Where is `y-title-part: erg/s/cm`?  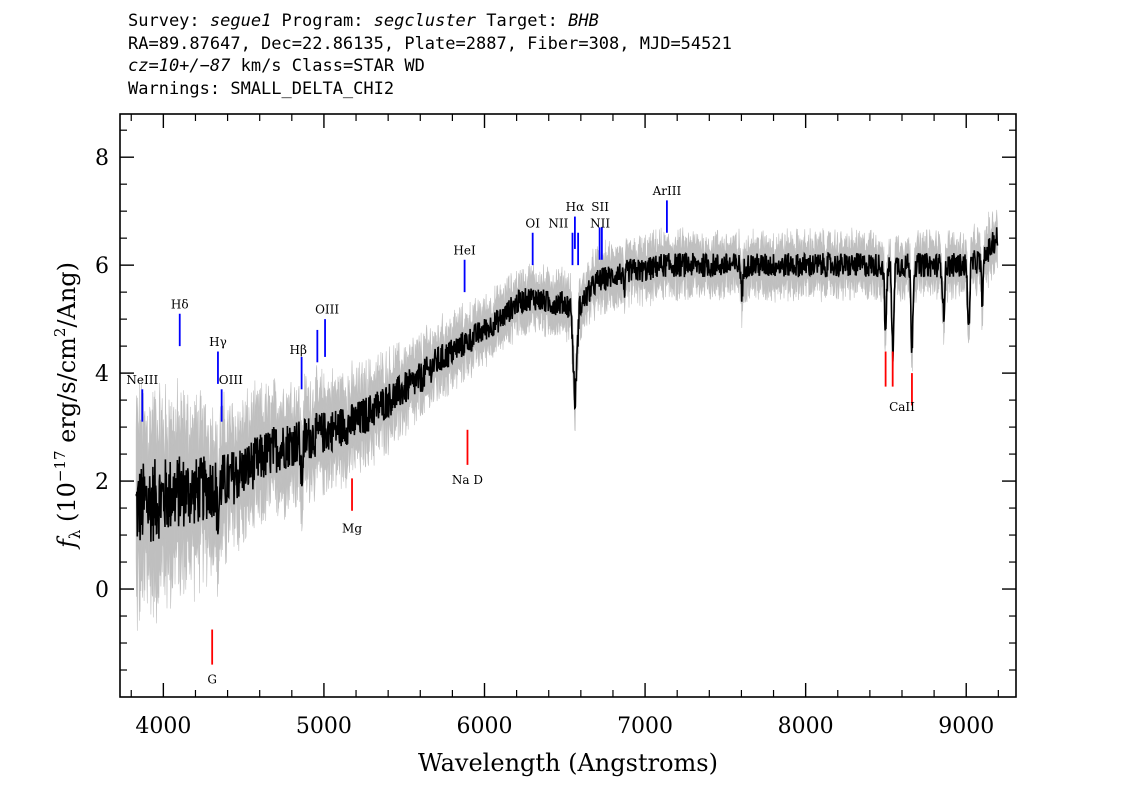 y-title-part: erg/s/cm is located at coordinates (67, 394).